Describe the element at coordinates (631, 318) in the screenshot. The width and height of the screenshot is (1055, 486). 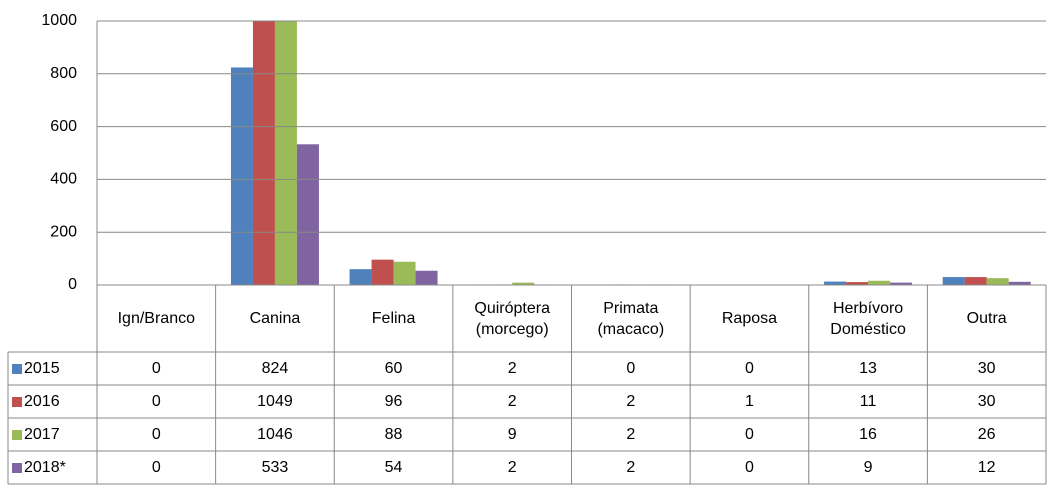
I see `x-tick-label: Primata (macaco)` at that location.